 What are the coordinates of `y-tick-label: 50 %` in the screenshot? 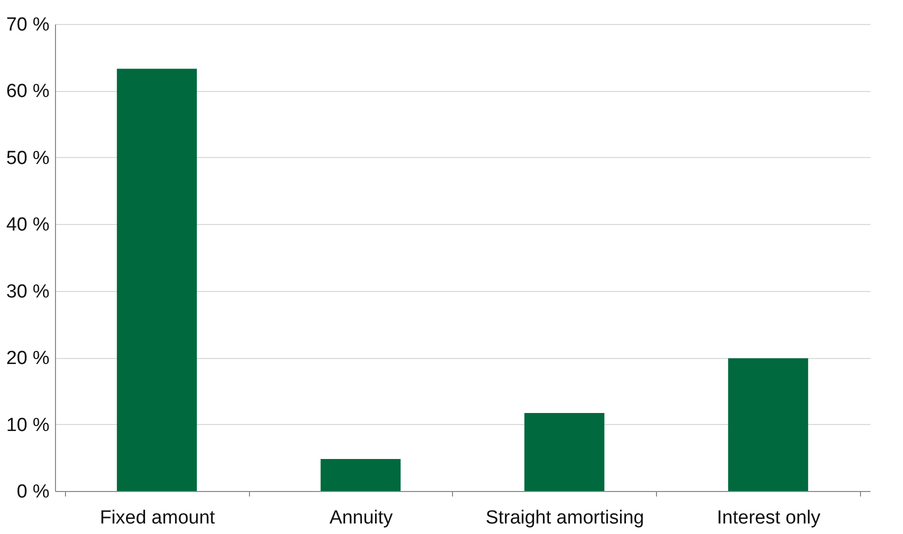 It's located at (28, 158).